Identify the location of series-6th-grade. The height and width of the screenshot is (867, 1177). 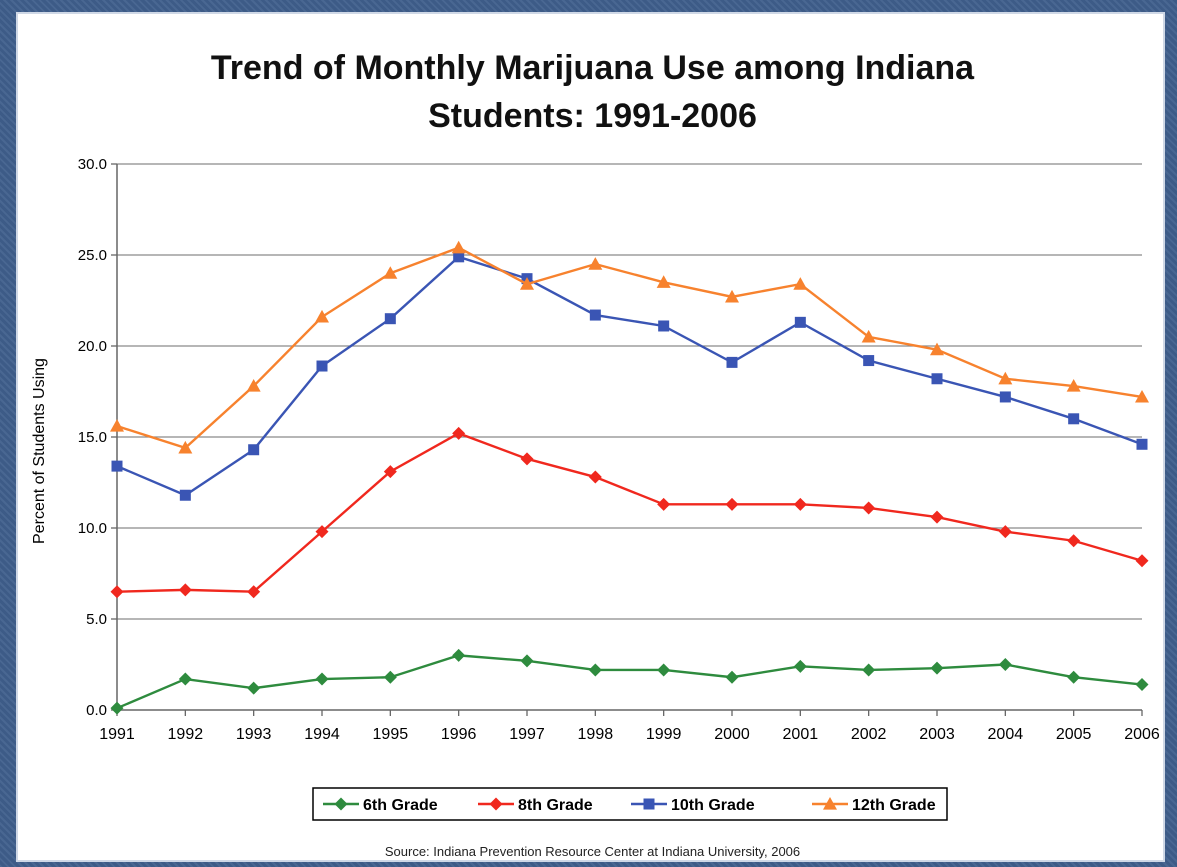
(629, 681).